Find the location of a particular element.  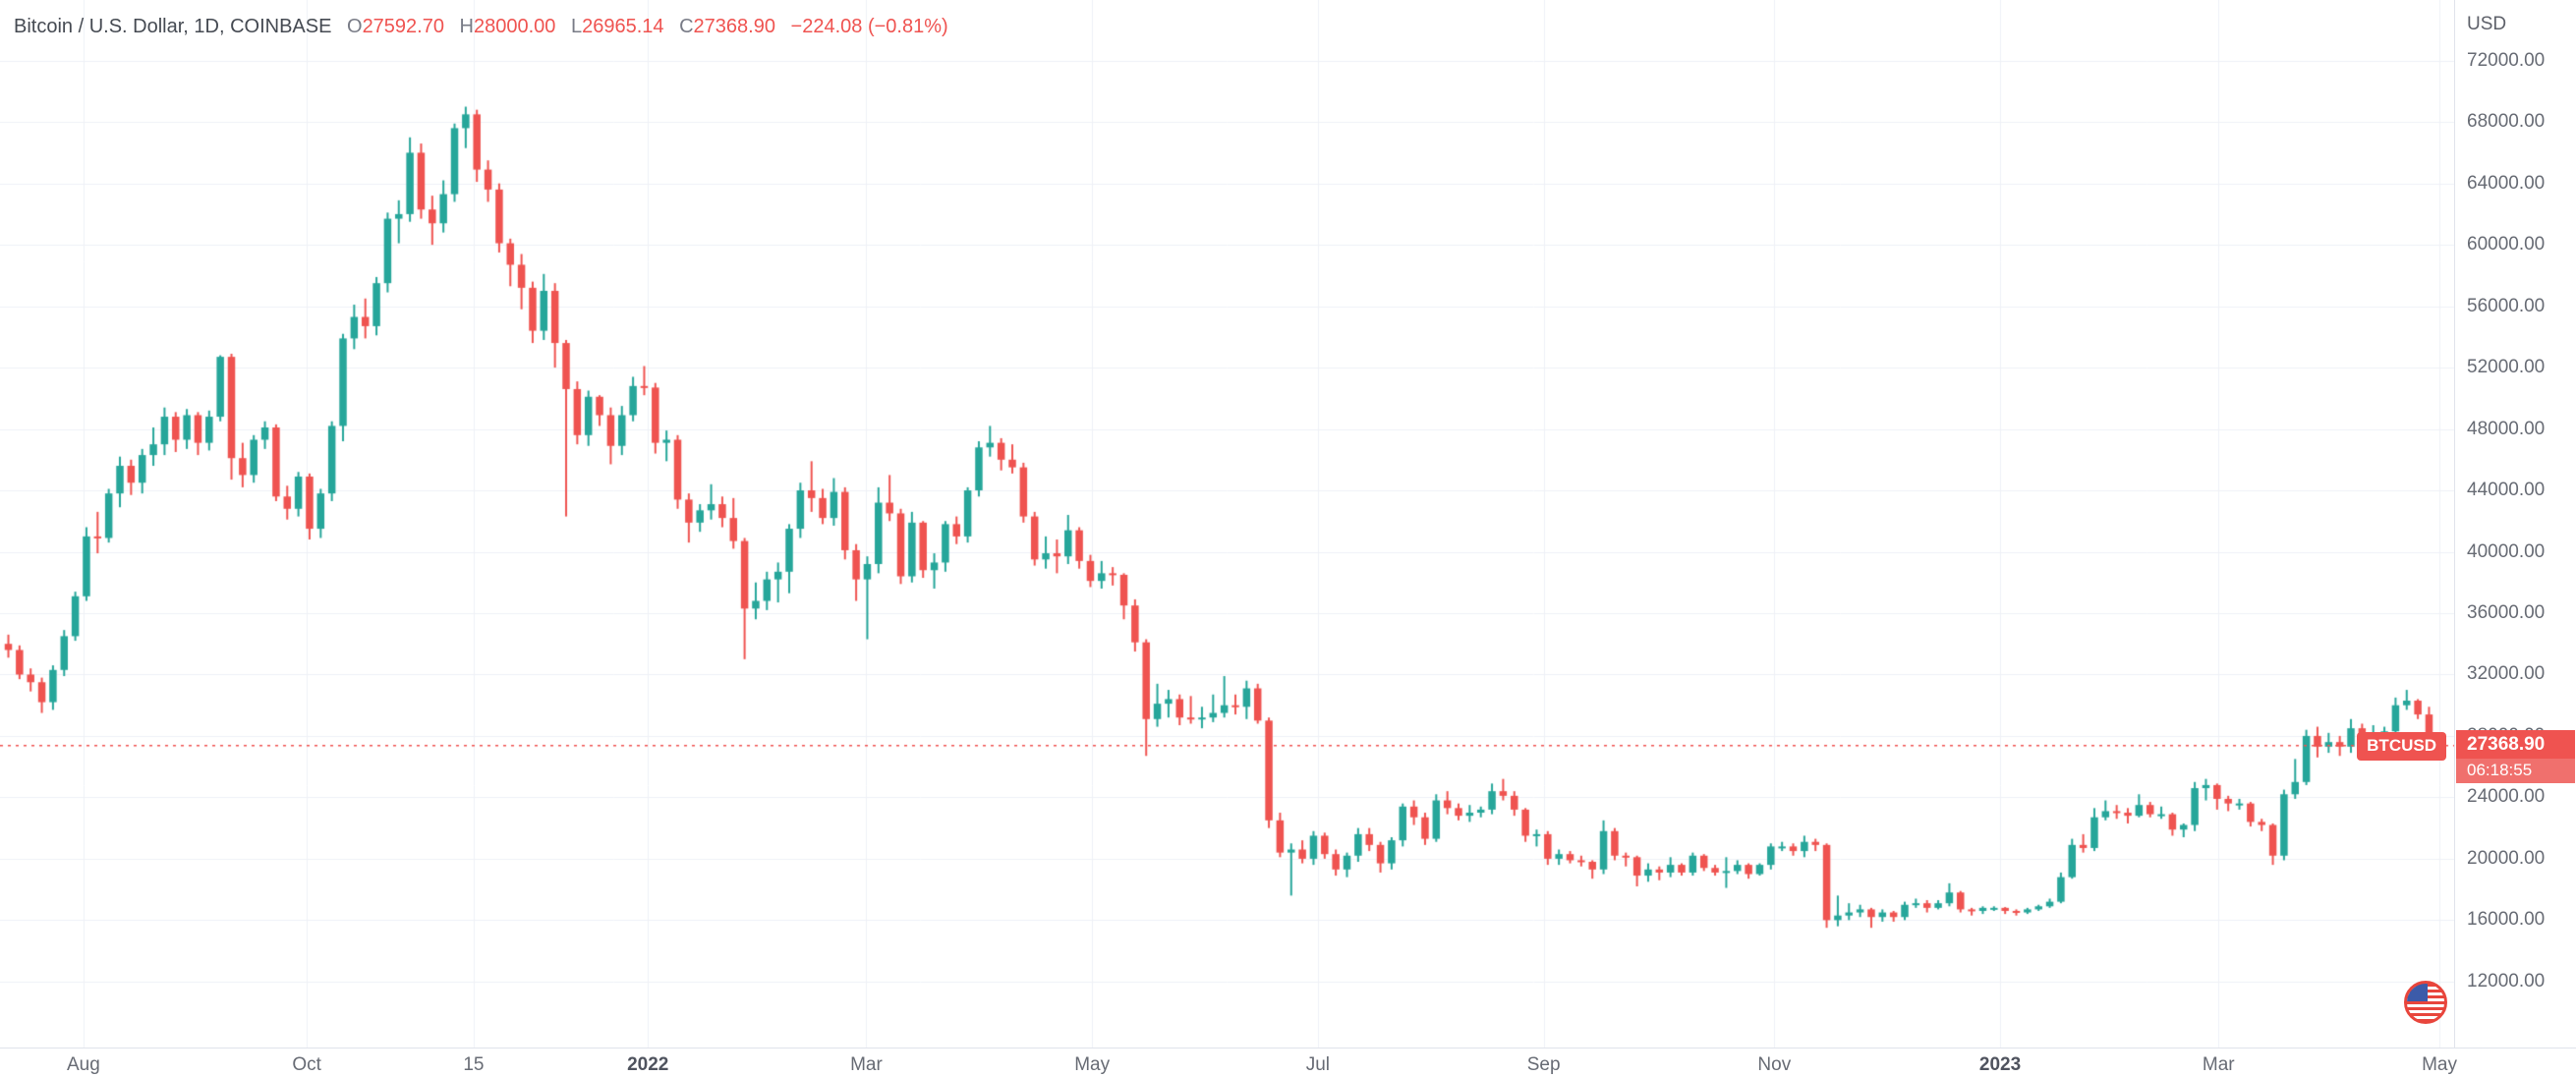

symbol-price-pill: BTCUSD is located at coordinates (2402, 746).